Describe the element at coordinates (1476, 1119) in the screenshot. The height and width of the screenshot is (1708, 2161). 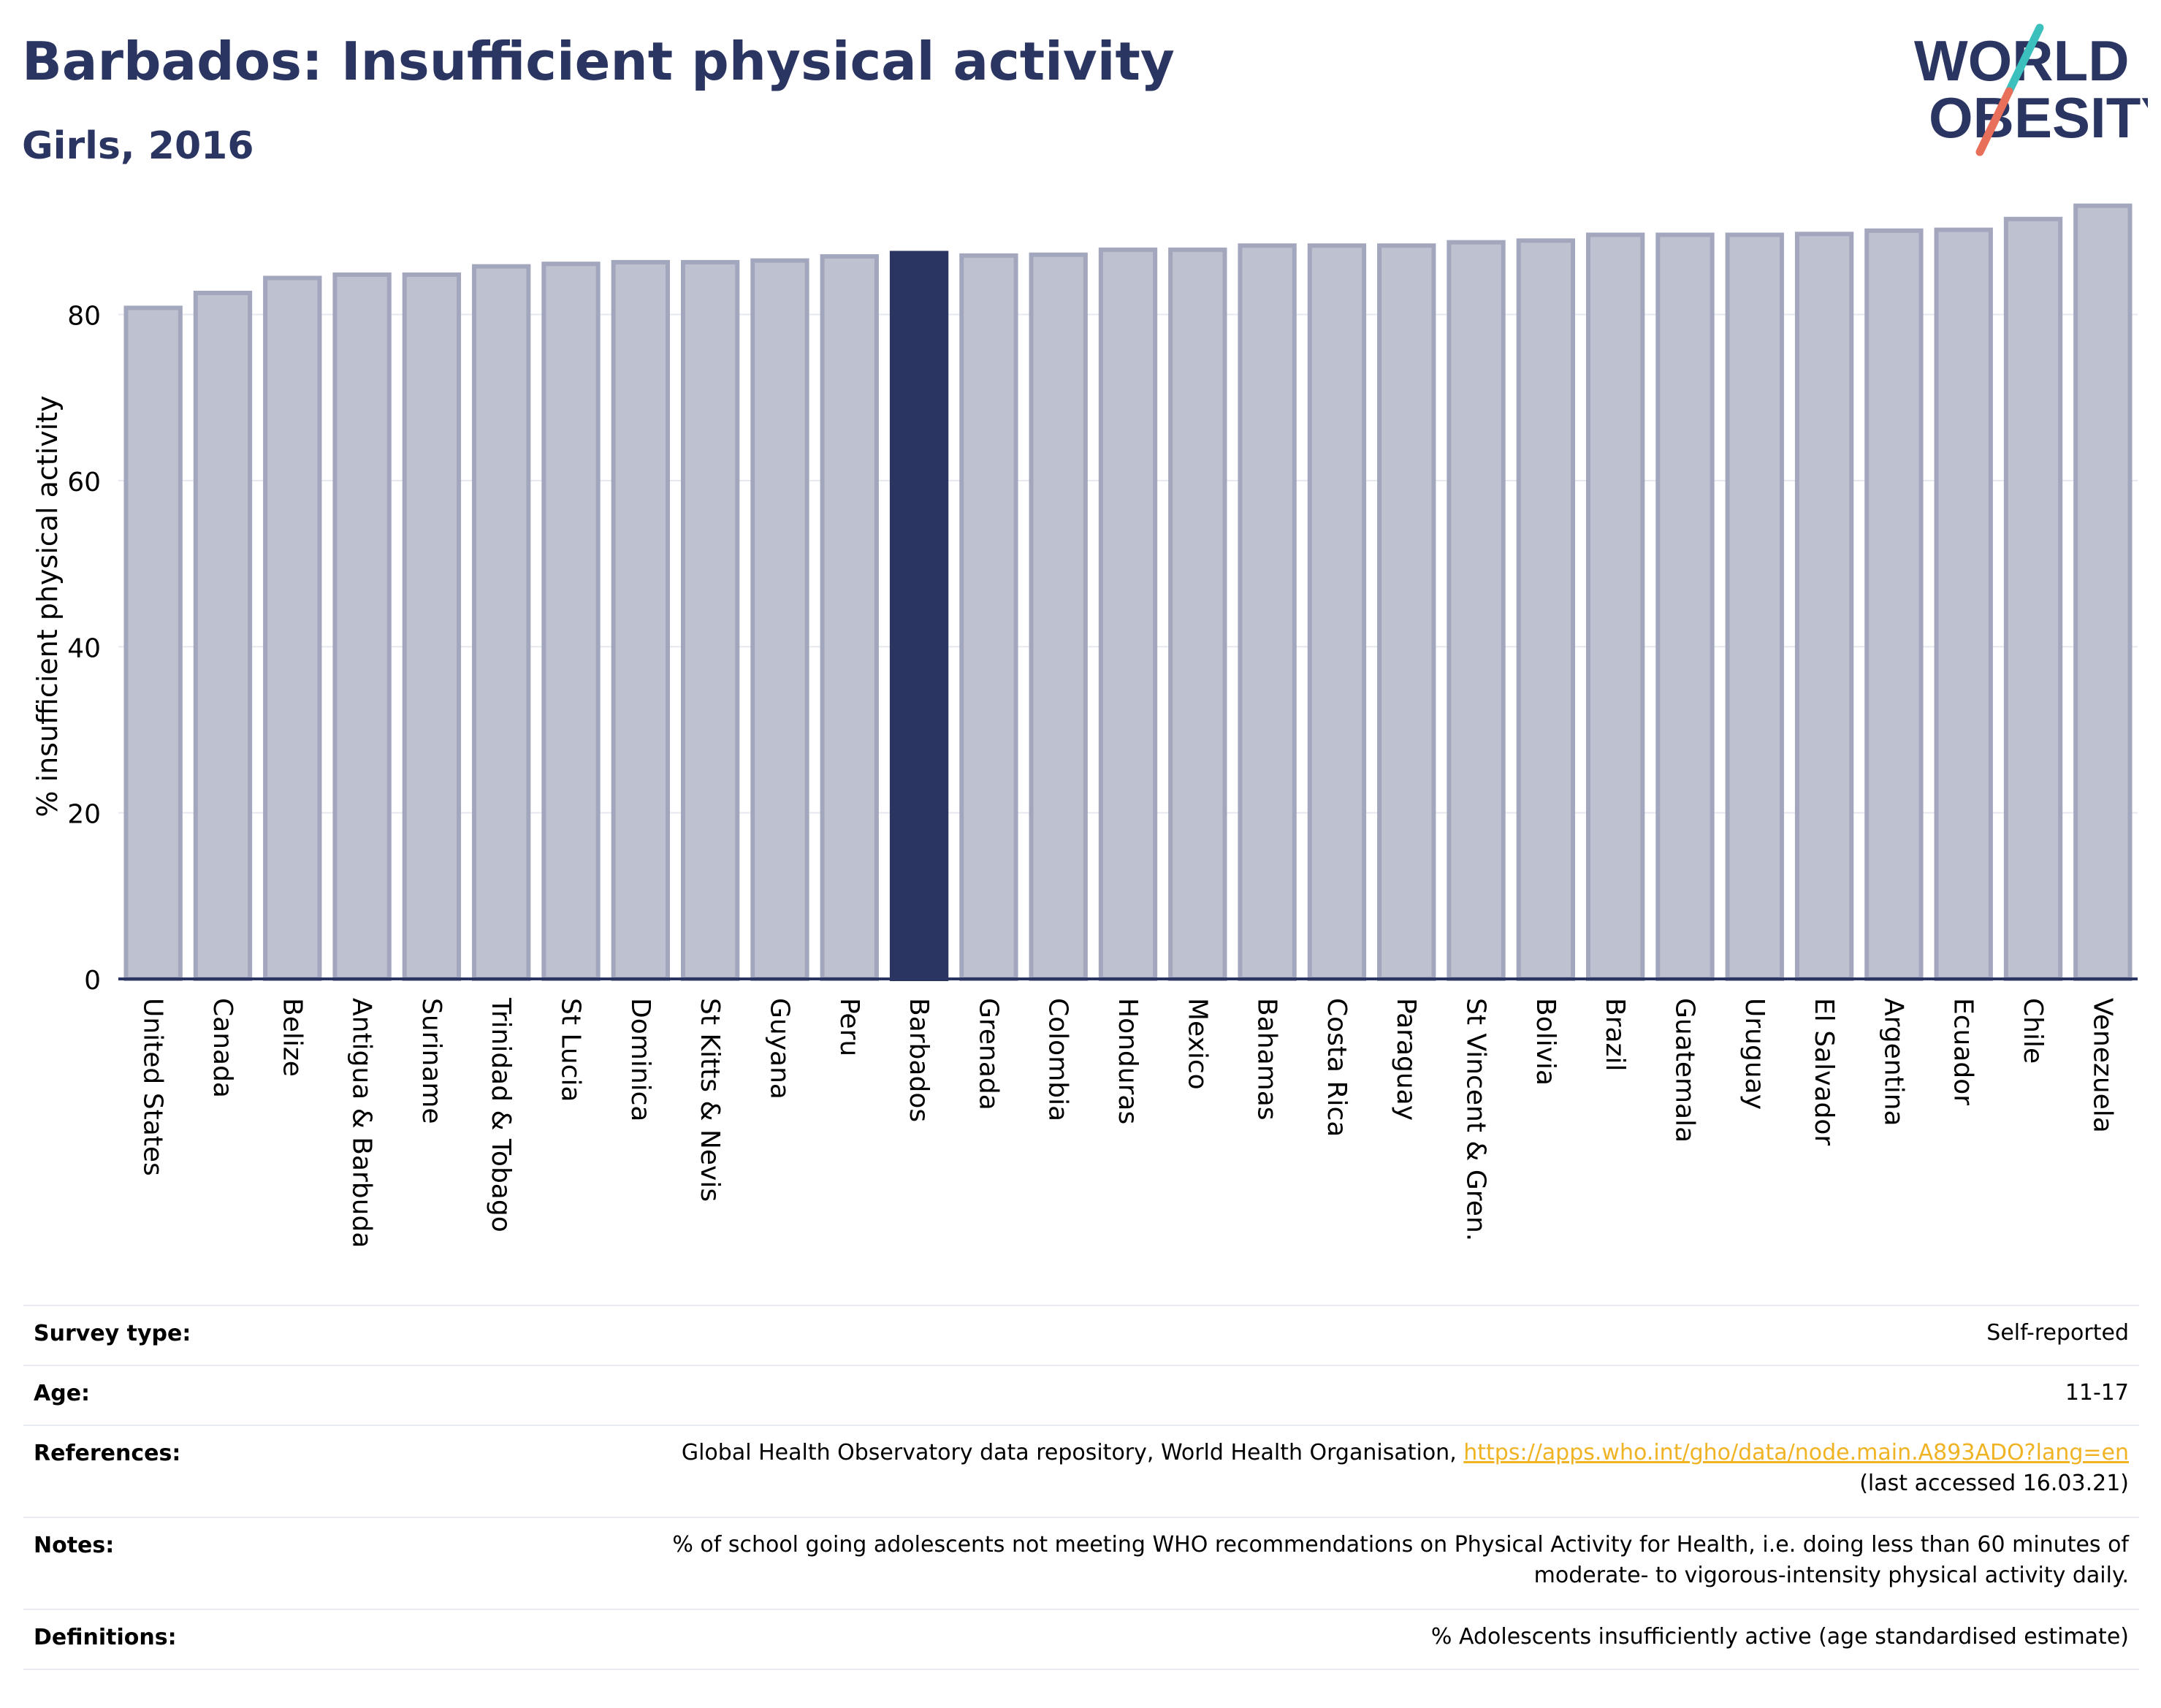
I see `x-tick-label: St Vincent & Gren.` at that location.